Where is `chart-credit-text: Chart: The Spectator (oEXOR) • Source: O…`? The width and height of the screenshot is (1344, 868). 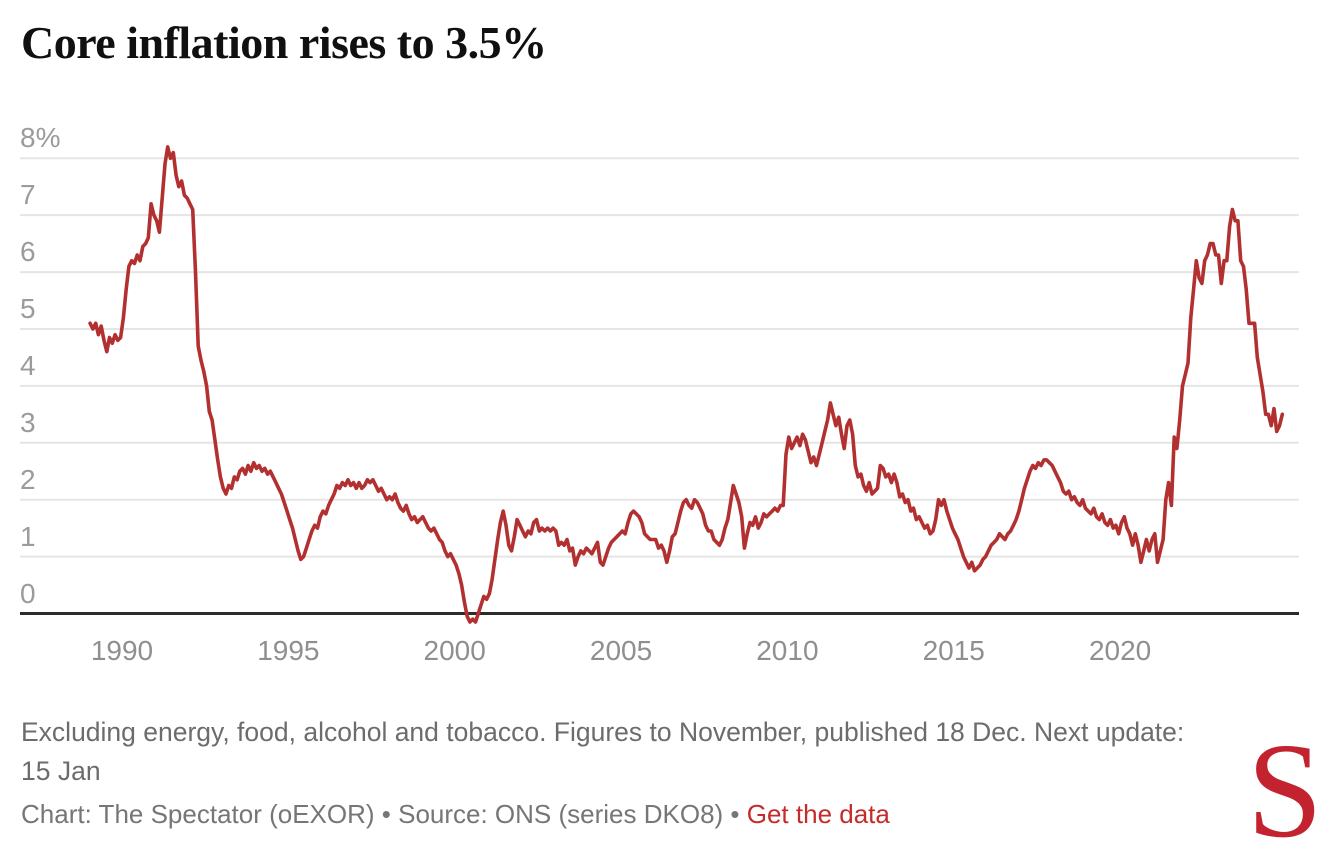 chart-credit-text: Chart: The Spectator (oEXOR) • Source: O… is located at coordinates (384, 814).